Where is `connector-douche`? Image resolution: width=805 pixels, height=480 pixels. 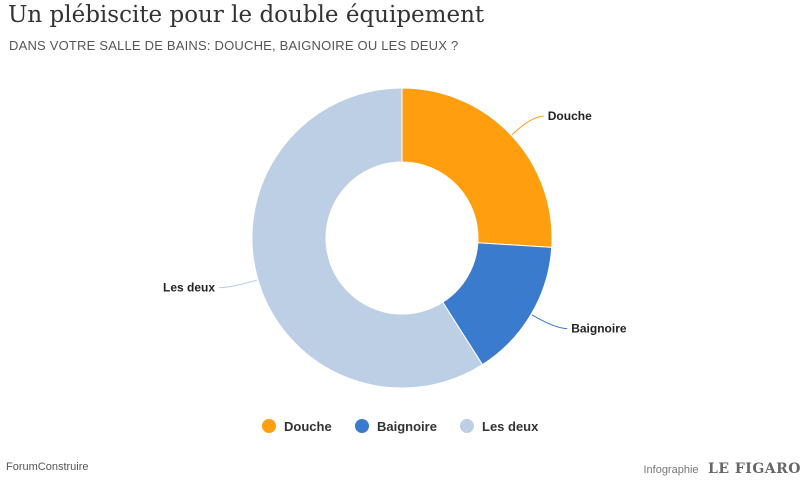
connector-douche is located at coordinates (527, 125).